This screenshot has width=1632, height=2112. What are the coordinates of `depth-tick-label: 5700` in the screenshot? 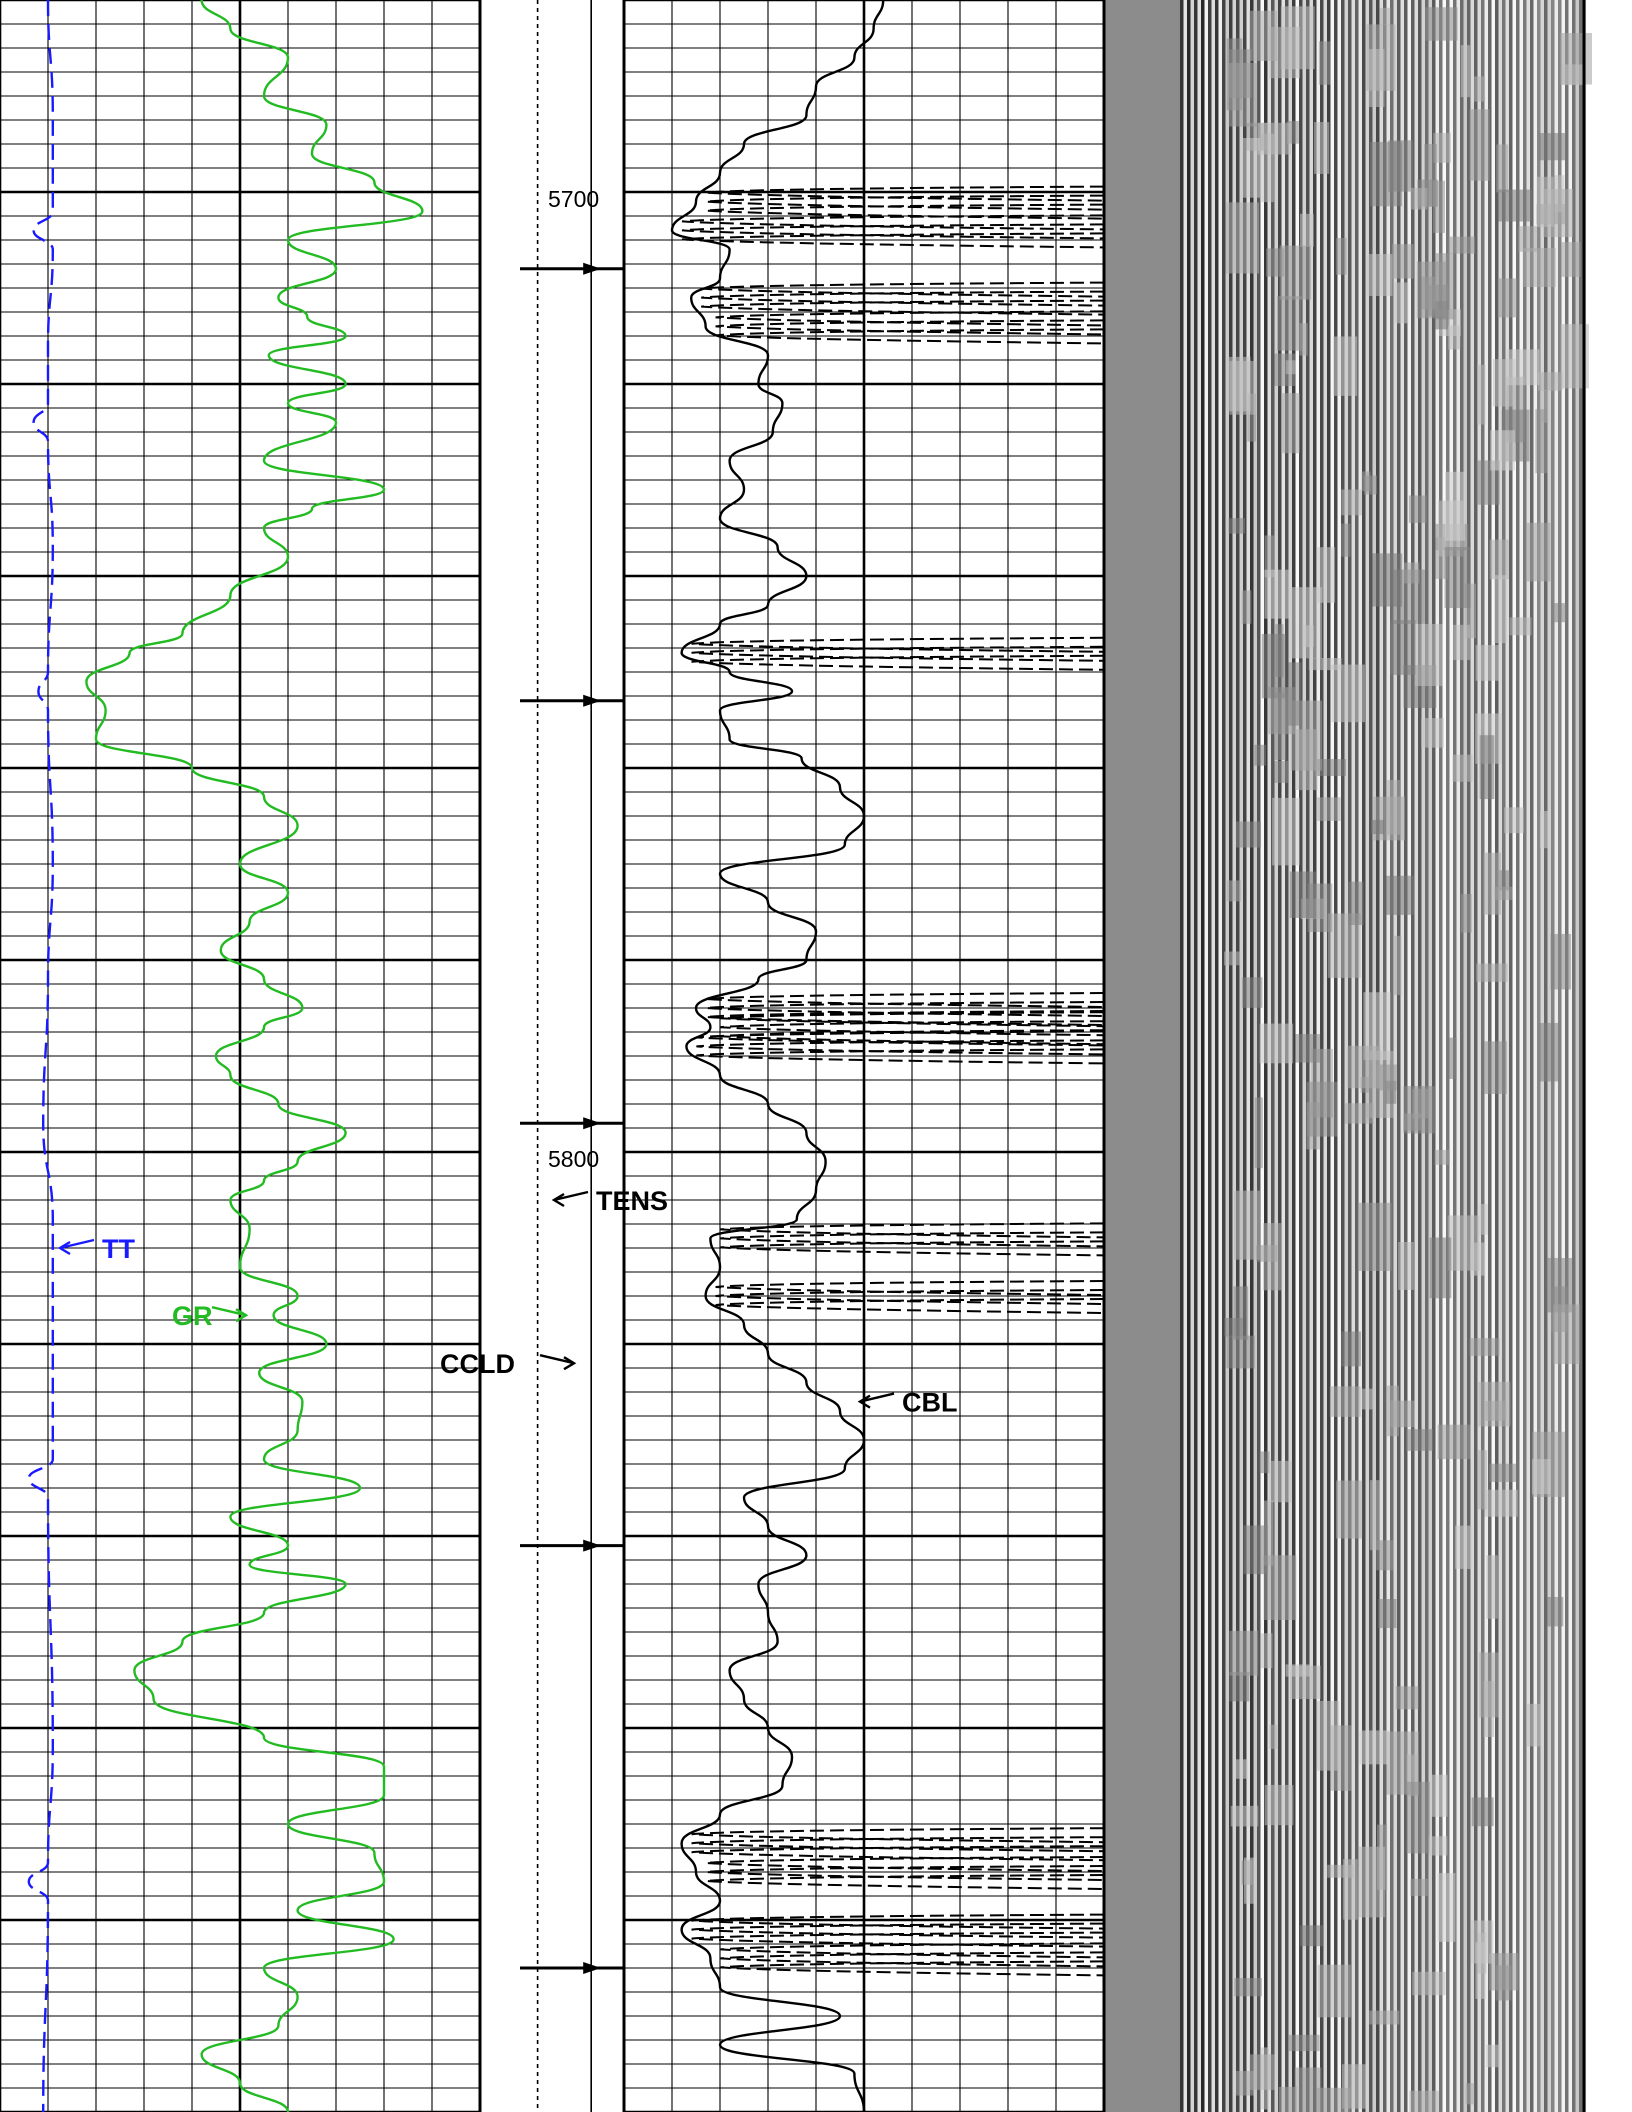 It's located at (573, 199).